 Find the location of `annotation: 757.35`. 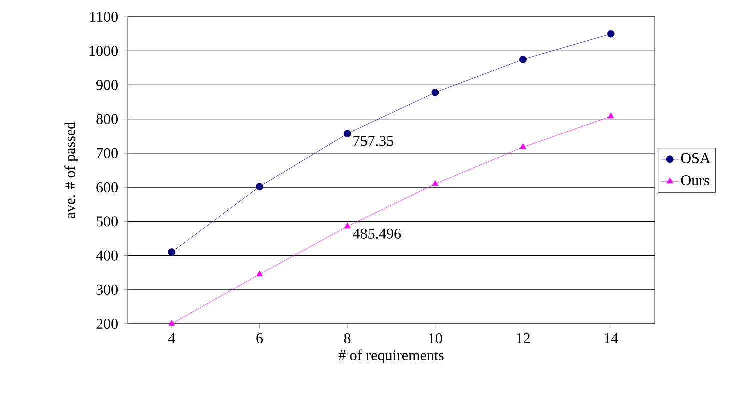

annotation: 757.35 is located at coordinates (374, 141).